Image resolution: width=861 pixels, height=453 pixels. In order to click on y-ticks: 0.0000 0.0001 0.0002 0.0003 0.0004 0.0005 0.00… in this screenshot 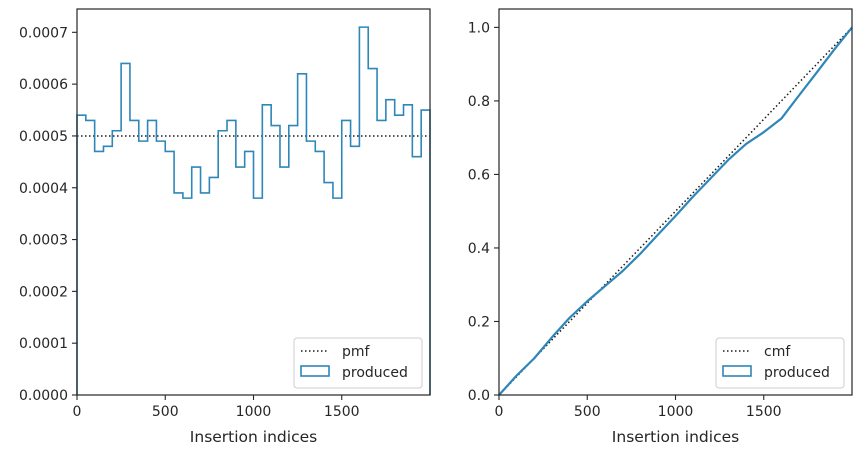, I will do `click(48, 214)`.